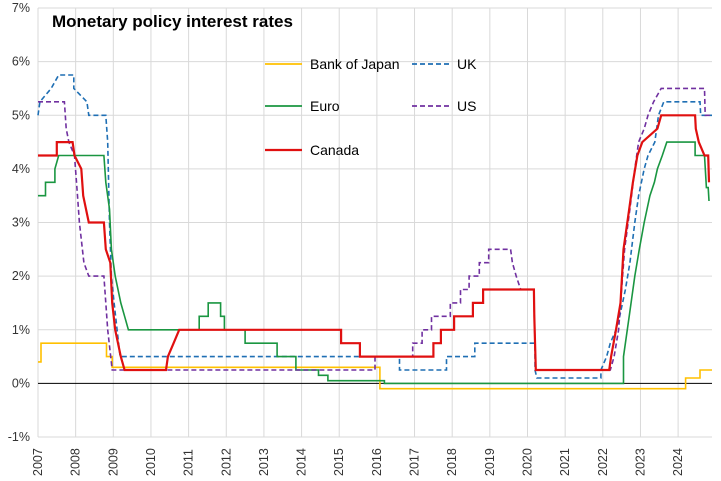  What do you see at coordinates (19, 437) in the screenshot?
I see `y-tick-label: -1%` at bounding box center [19, 437].